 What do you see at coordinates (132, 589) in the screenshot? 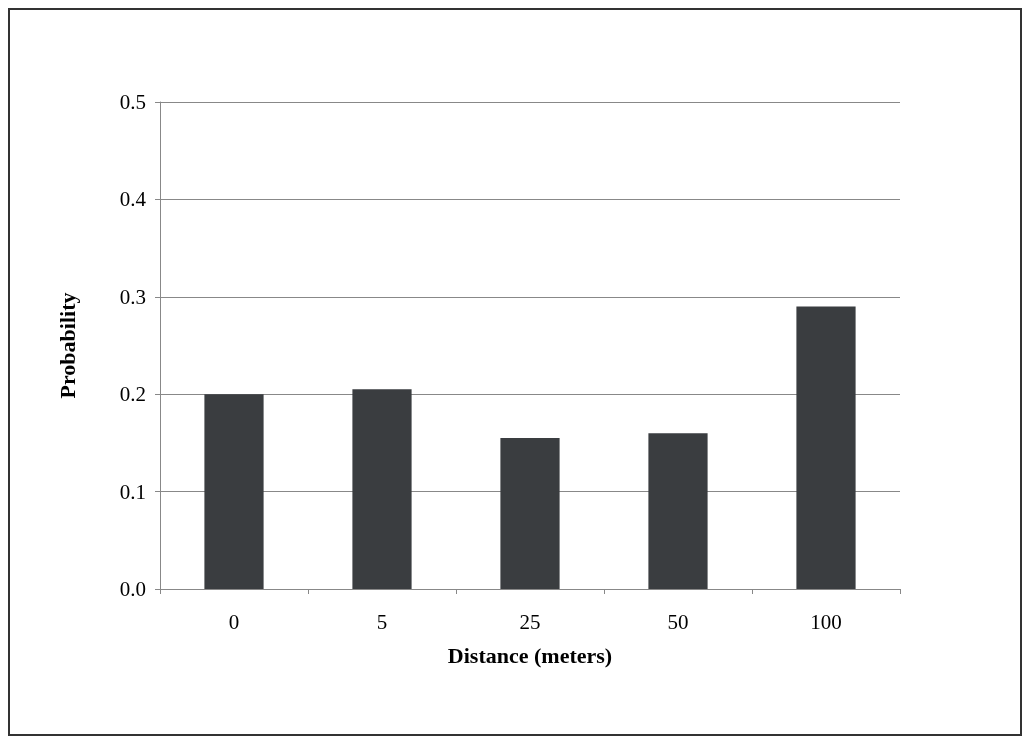
I see `y-tick-label: 0.0` at bounding box center [132, 589].